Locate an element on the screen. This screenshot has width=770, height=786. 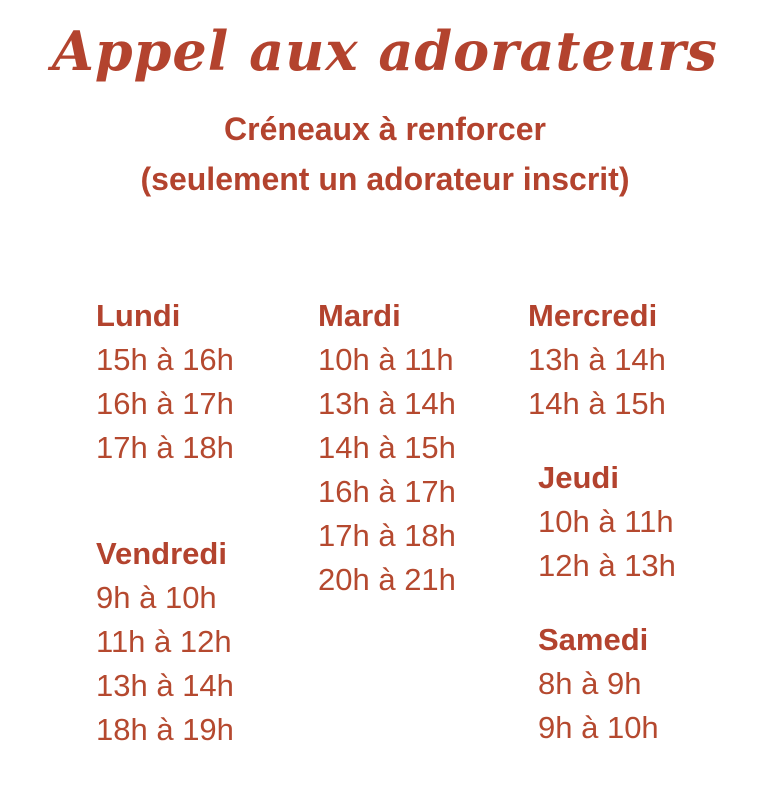
day-header: Mardi is located at coordinates (359, 315).